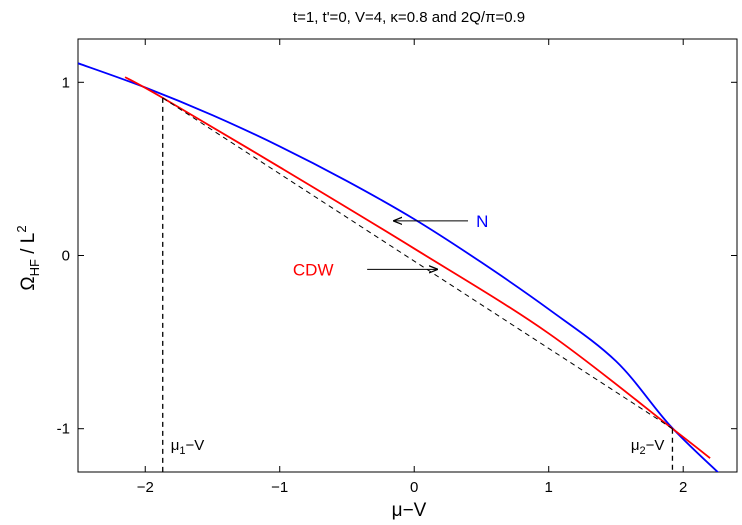 This screenshot has height=525, width=742. What do you see at coordinates (409, 17) in the screenshot?
I see `chart-title: t=1, t'=0, V=4, κ=0.8 and 2Q/π=0.9` at bounding box center [409, 17].